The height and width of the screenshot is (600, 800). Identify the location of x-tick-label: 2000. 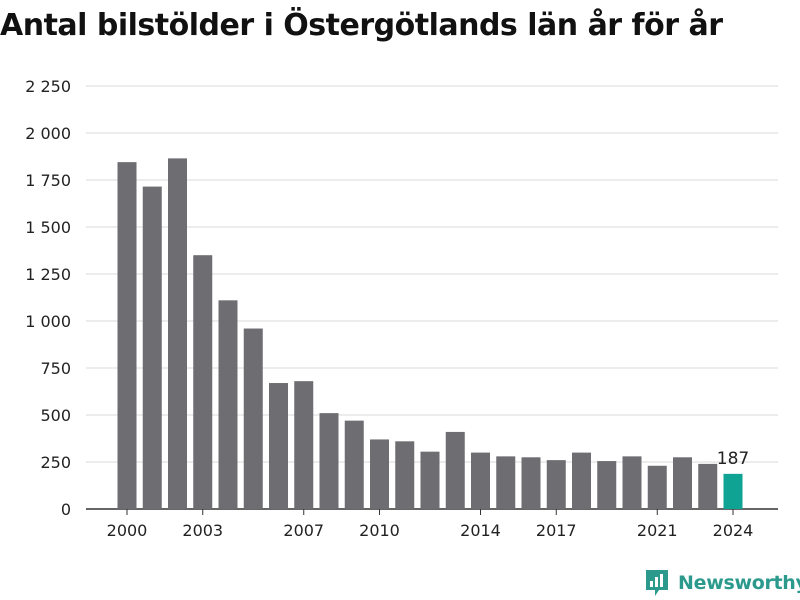
(127, 530).